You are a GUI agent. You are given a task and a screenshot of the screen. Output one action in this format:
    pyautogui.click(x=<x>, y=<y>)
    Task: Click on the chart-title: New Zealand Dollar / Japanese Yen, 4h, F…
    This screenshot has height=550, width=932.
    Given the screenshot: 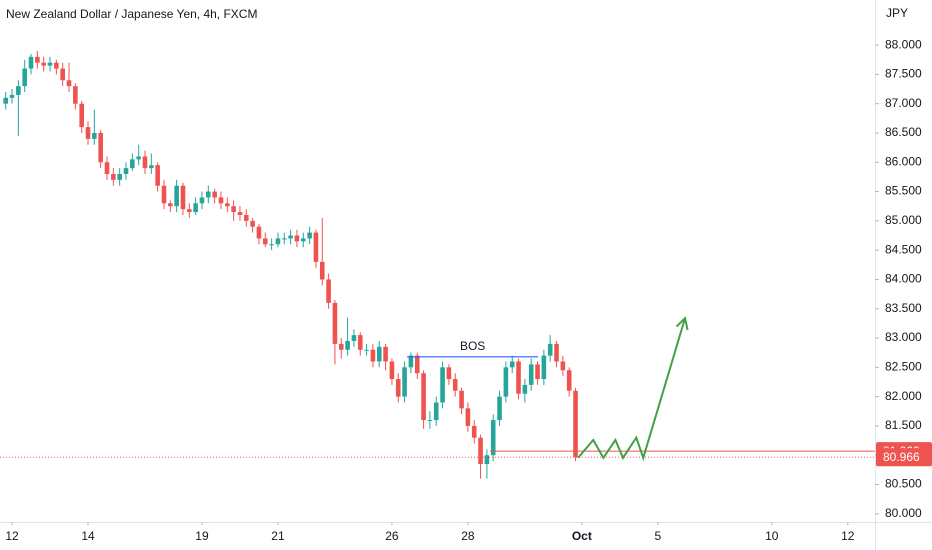 What is the action you would take?
    pyautogui.click(x=131, y=14)
    